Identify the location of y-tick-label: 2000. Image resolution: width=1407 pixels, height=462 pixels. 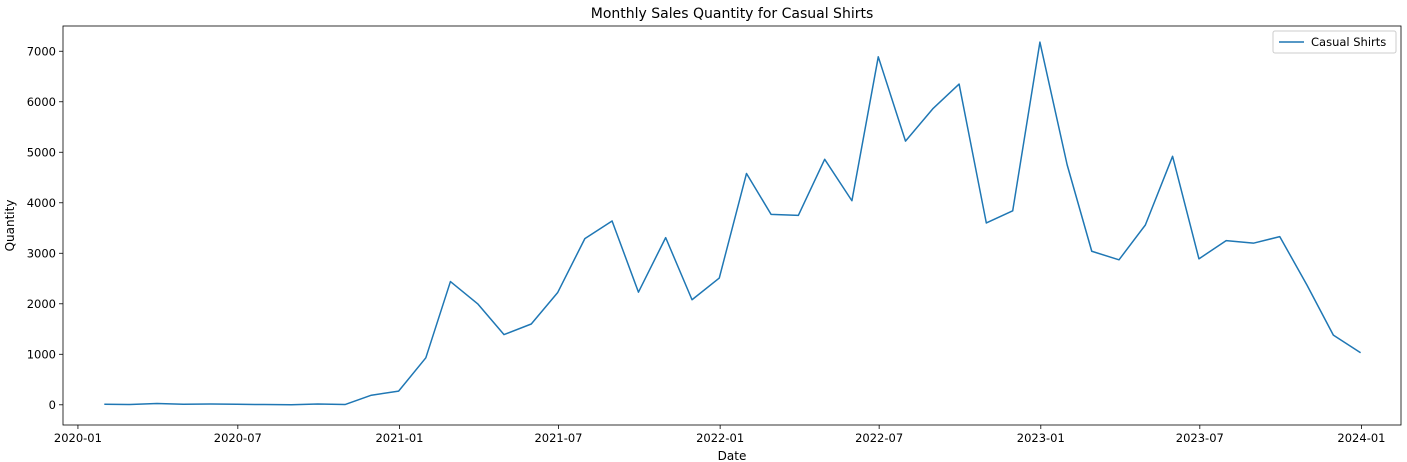
(41, 304).